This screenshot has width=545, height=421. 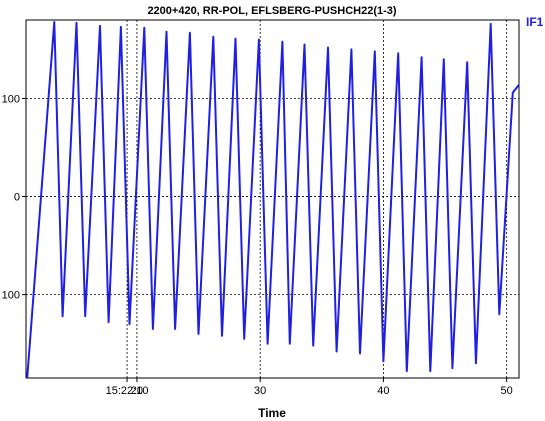 I want to click on x-tick-label: 40, so click(x=383, y=391).